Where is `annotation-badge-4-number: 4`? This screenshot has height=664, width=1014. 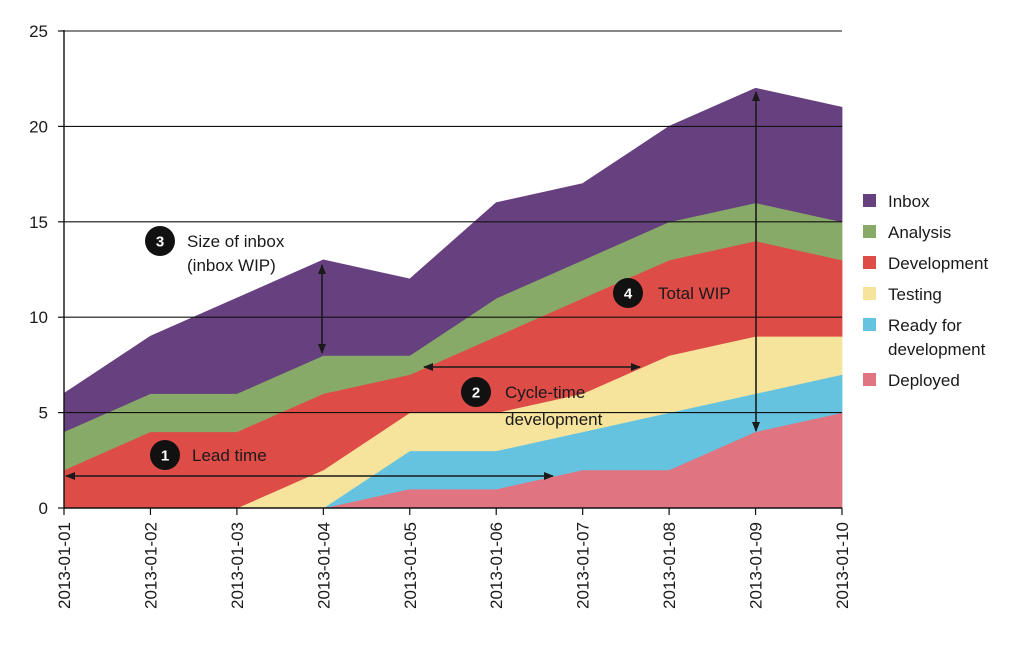
annotation-badge-4-number: 4 is located at coordinates (628, 294).